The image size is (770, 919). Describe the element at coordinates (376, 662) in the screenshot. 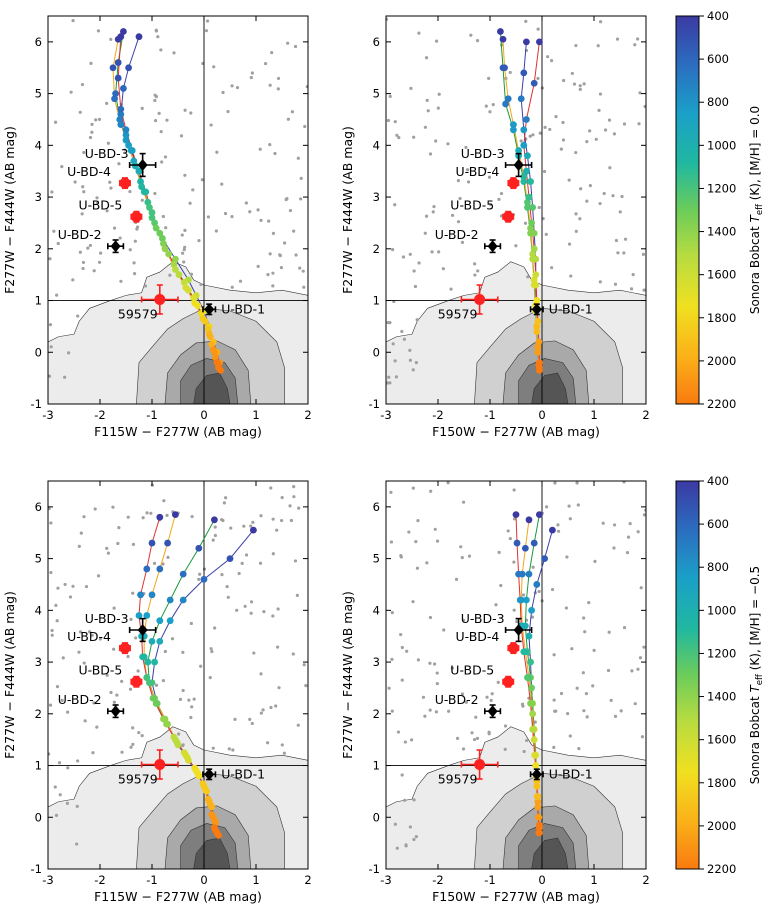

I see `y-tick-label: 3` at that location.